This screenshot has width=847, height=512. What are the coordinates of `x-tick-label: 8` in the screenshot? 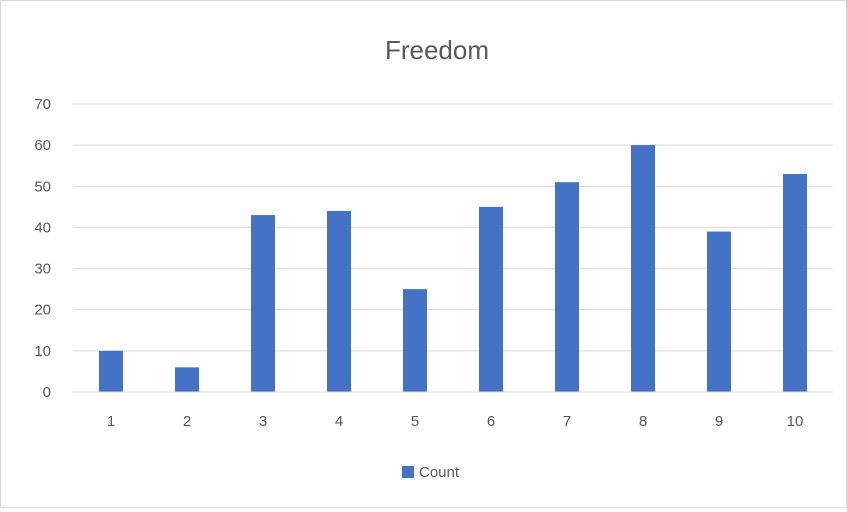 It's located at (643, 421).